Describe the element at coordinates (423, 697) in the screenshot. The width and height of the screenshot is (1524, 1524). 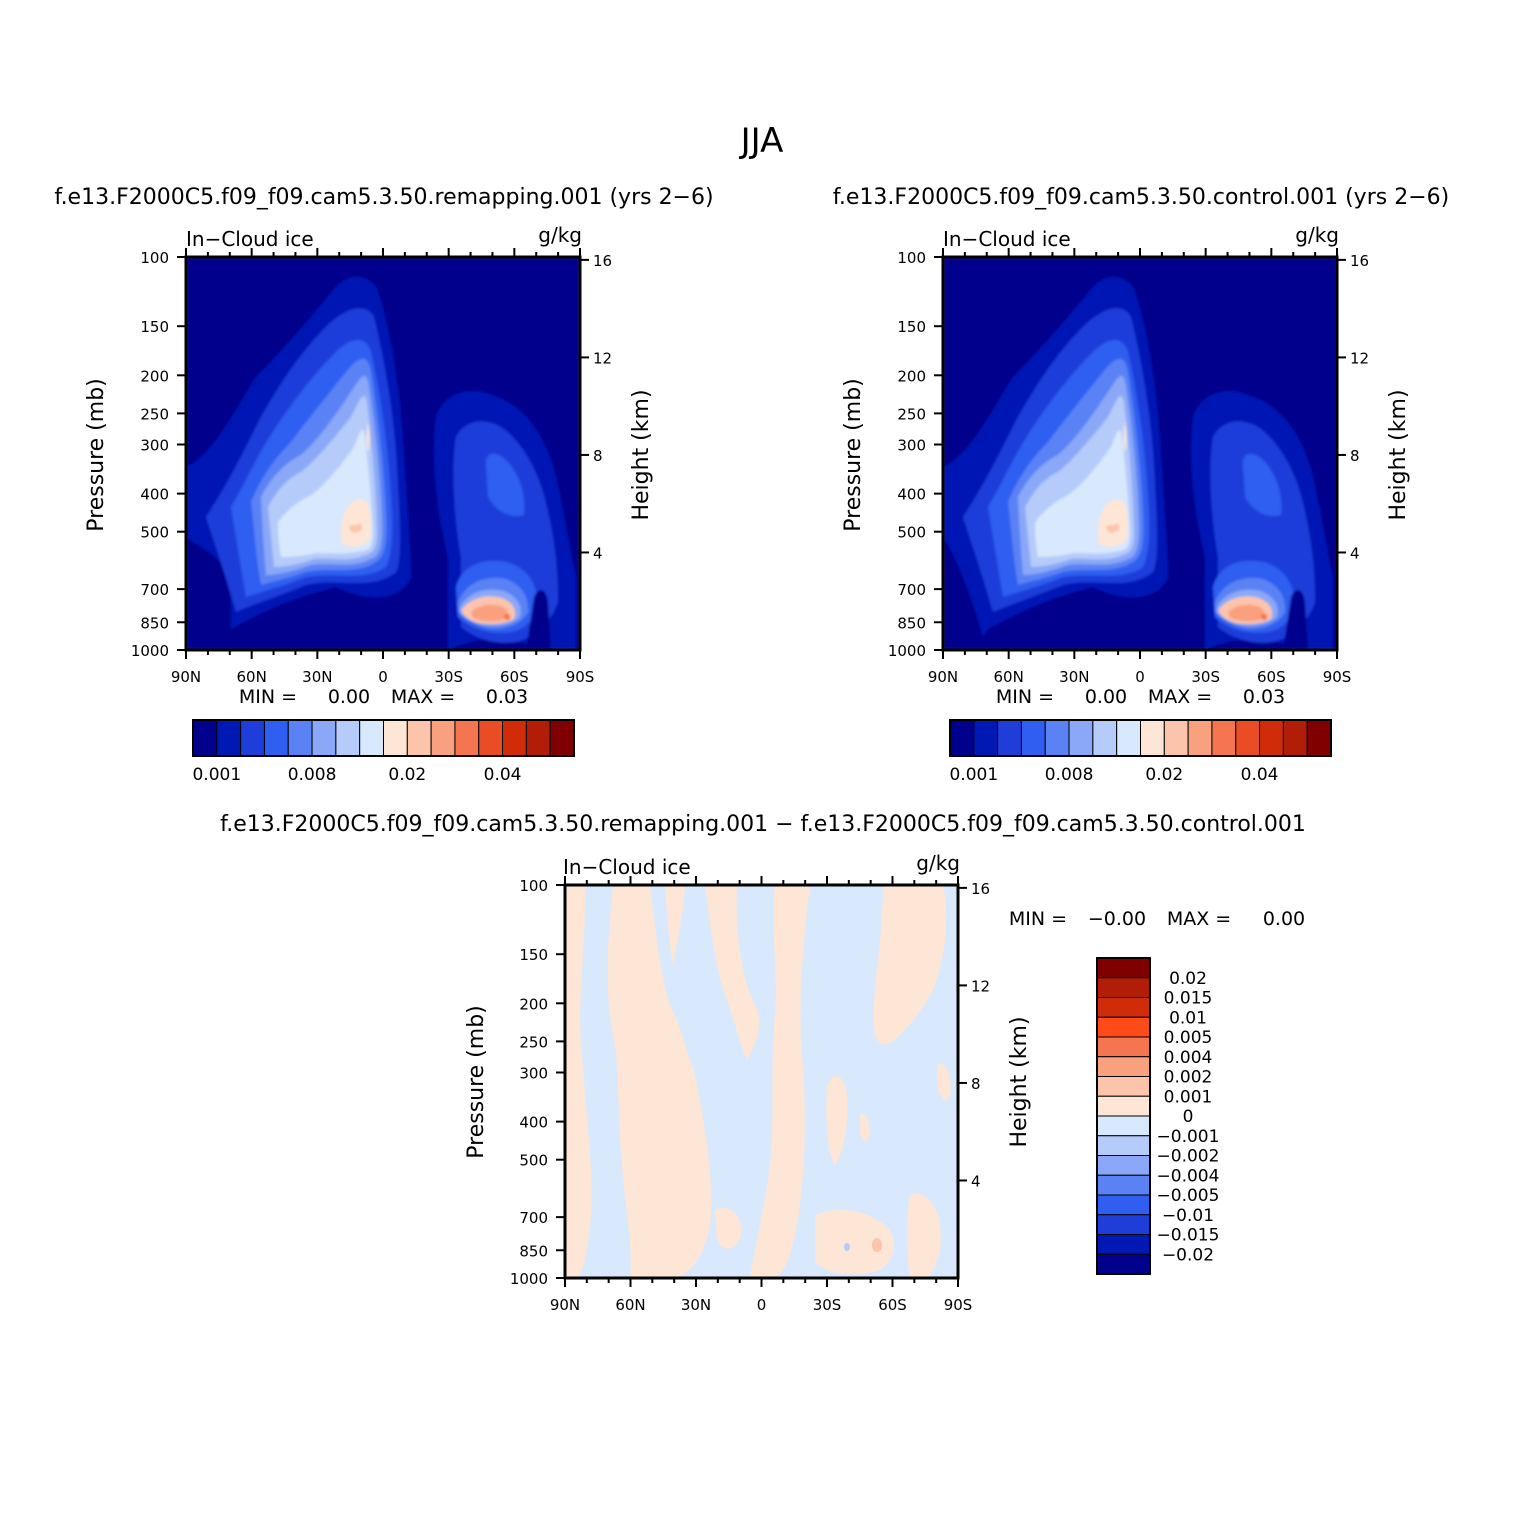
I see `panel-remapping-max-label: MAX =` at that location.